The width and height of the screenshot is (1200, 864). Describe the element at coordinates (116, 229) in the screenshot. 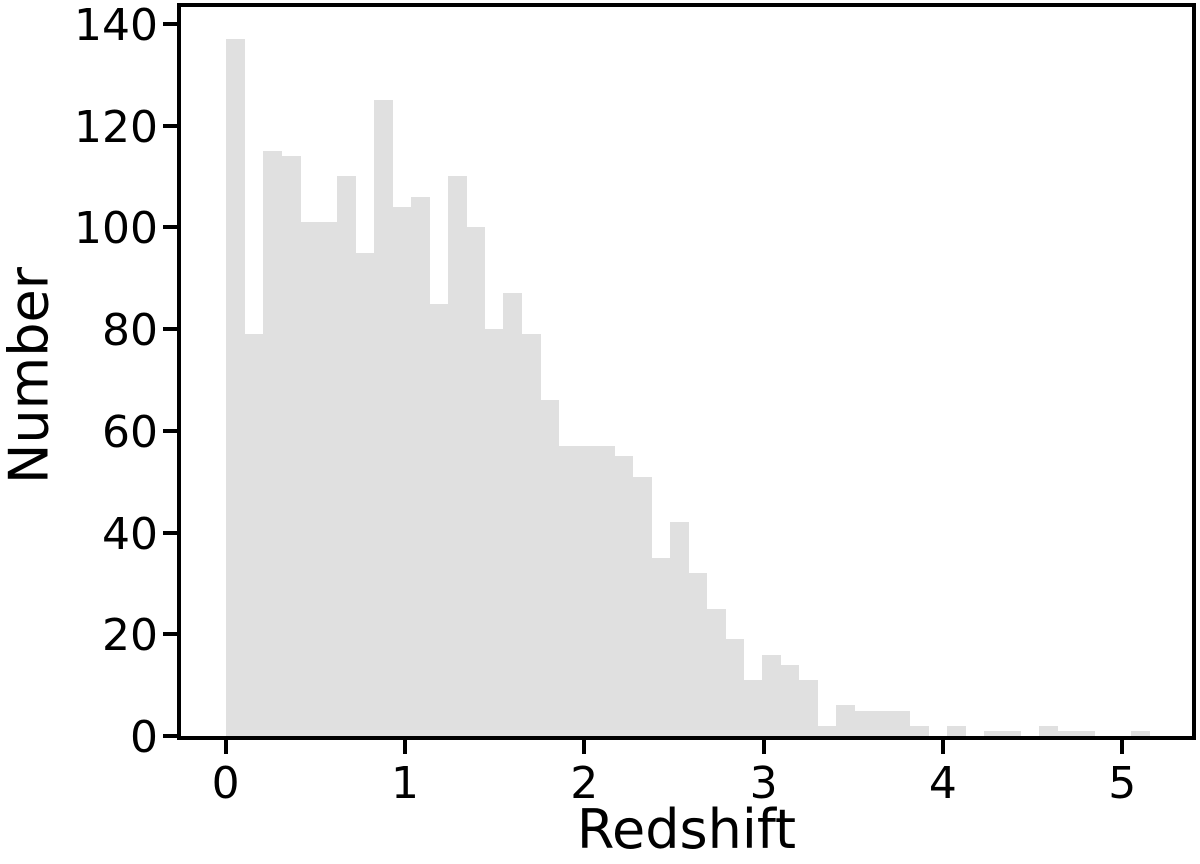

I see `y-tick-label: 100` at that location.